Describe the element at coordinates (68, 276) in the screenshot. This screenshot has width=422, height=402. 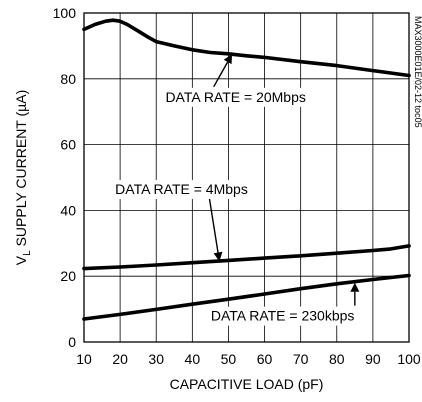
I see `y-tick-label: 20` at that location.